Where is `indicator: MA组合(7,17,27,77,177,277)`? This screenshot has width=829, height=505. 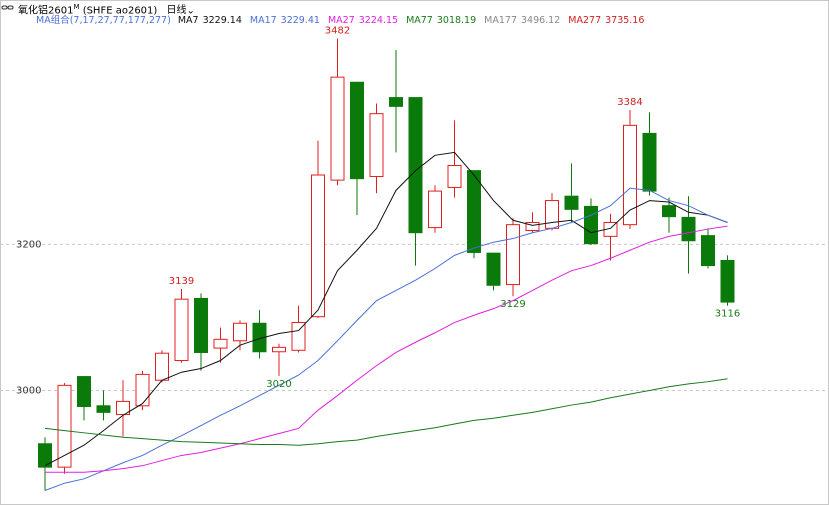 indicator: MA组合(7,17,27,77,177,277) is located at coordinates (103, 20).